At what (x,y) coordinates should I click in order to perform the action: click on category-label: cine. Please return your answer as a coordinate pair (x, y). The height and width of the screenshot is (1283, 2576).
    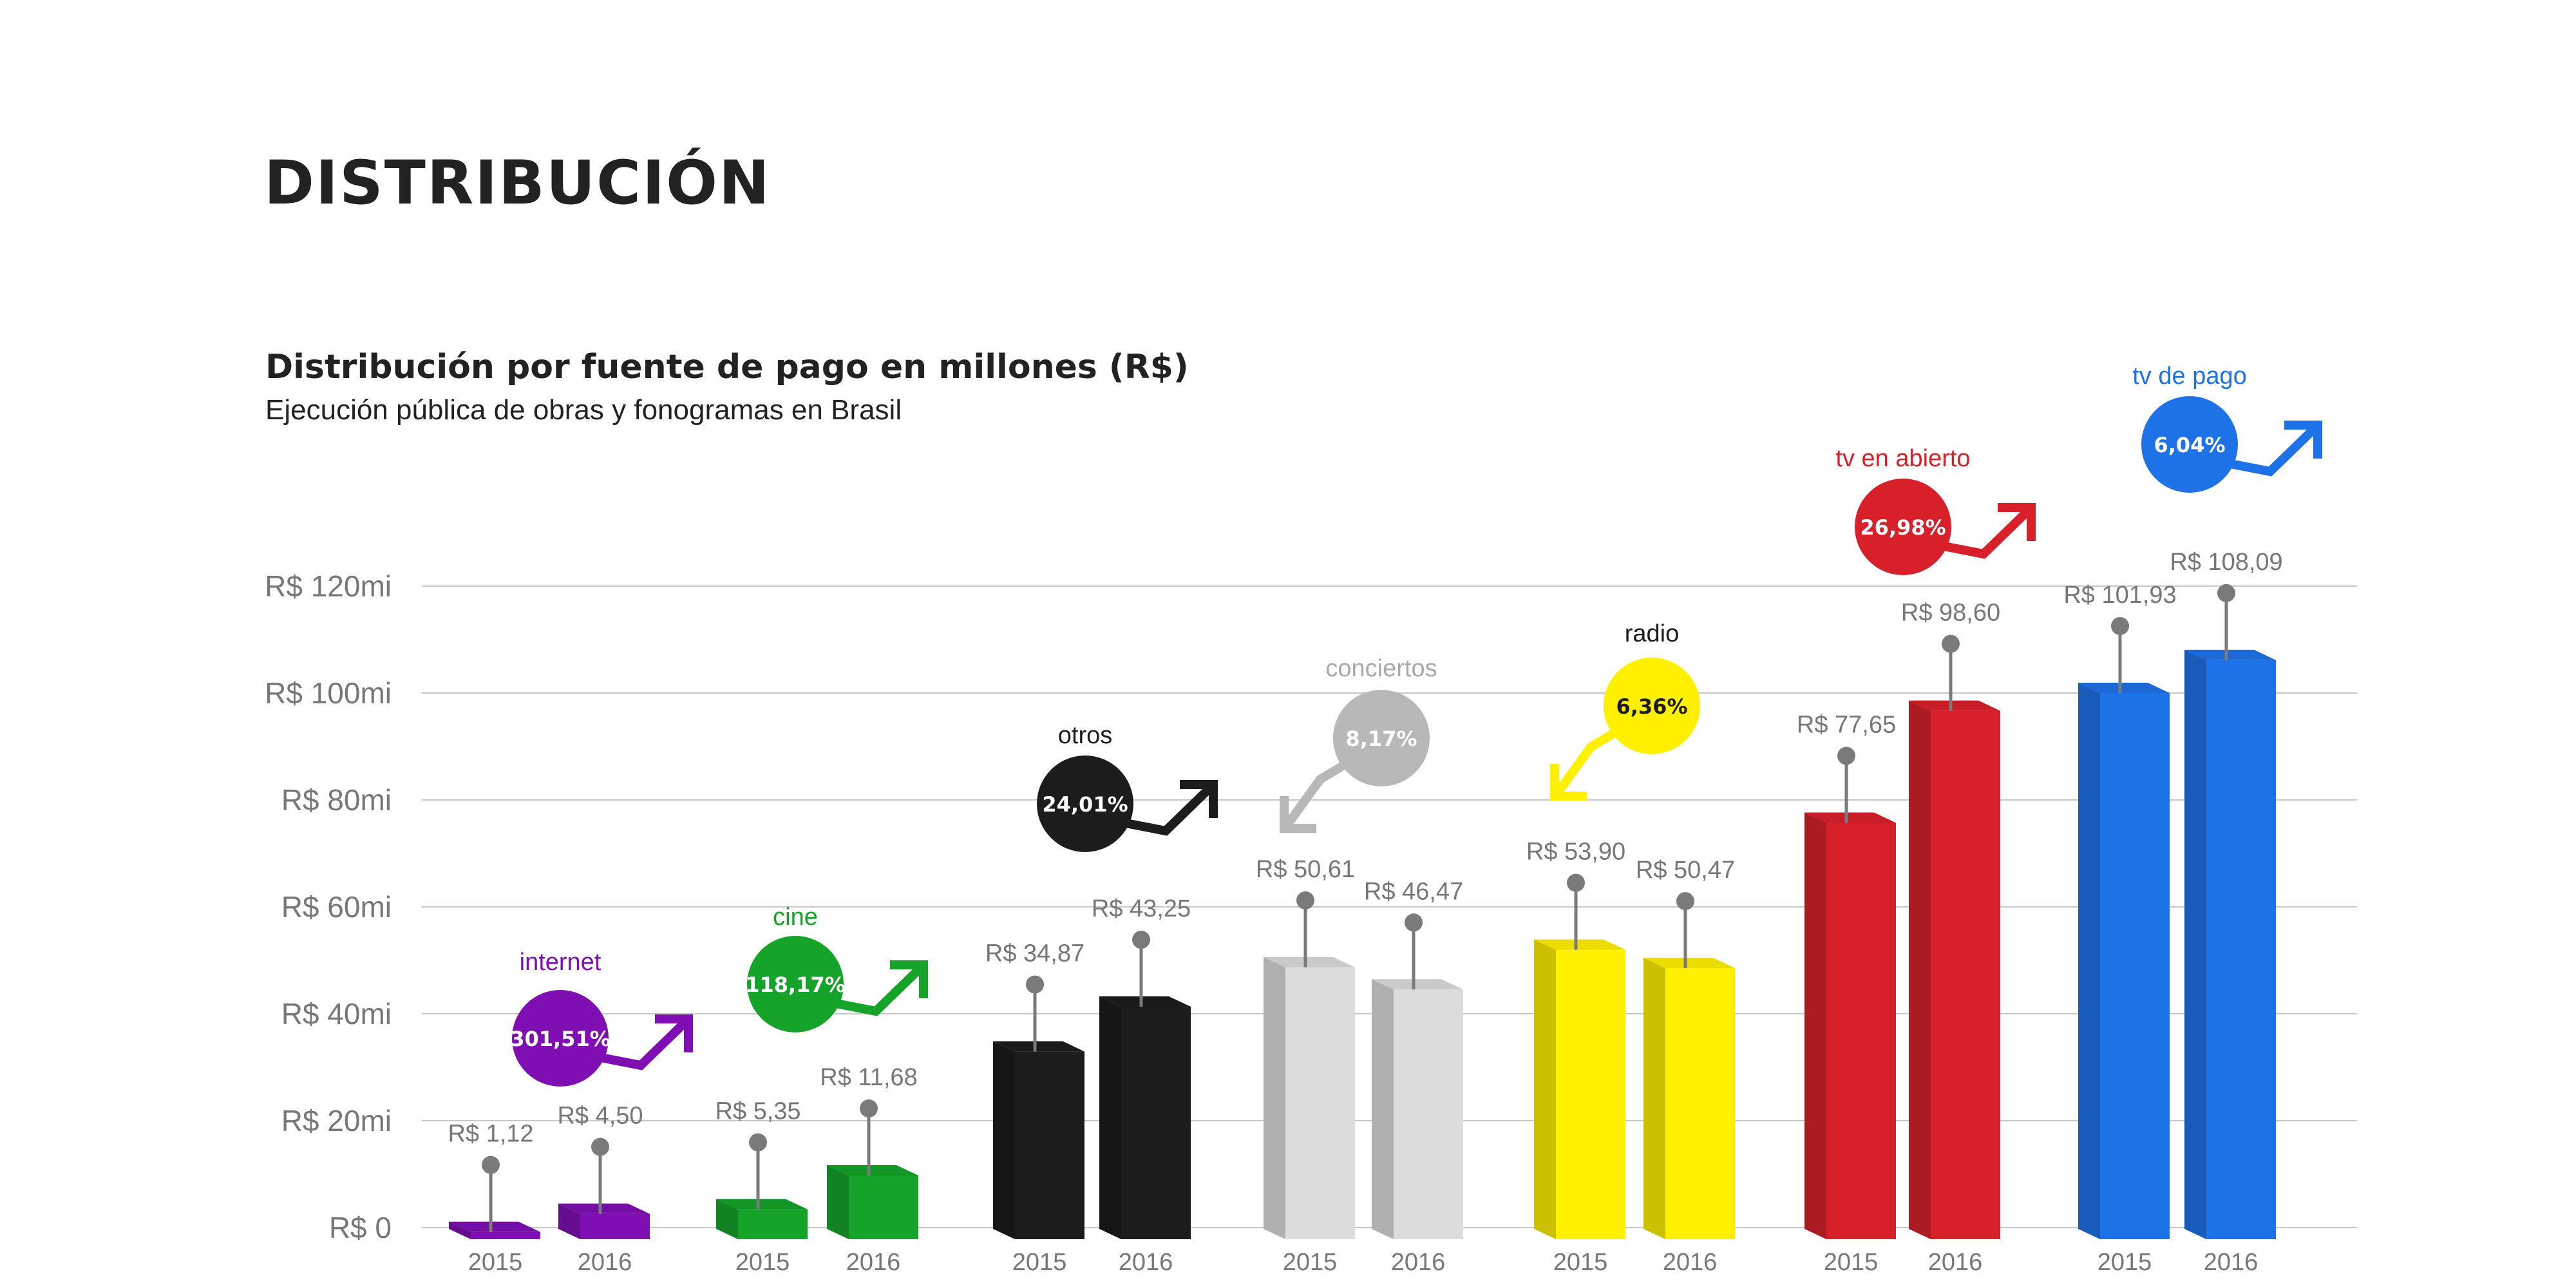
    Looking at the image, I should click on (795, 917).